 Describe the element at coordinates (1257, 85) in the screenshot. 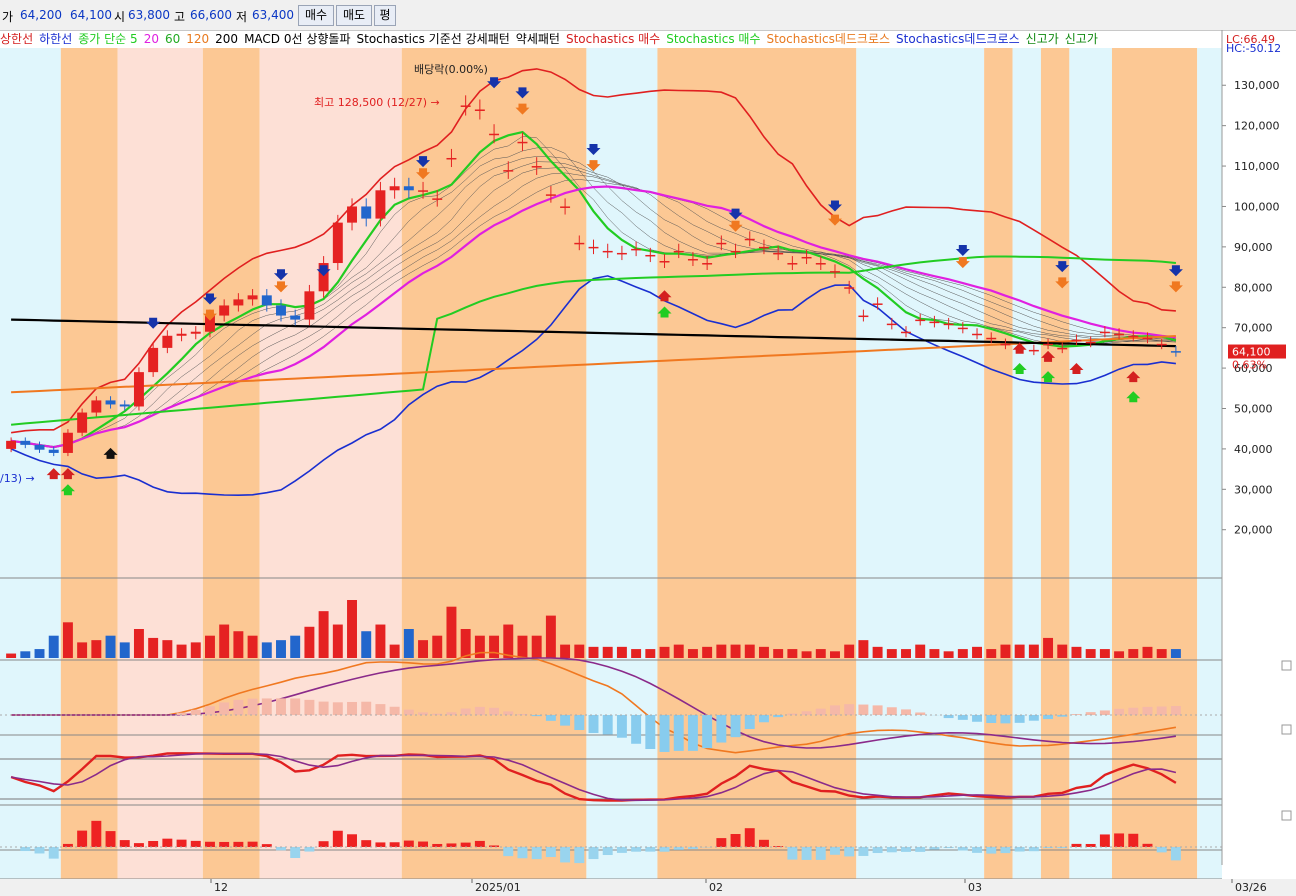

I see `price-tick-label: 130,000` at that location.